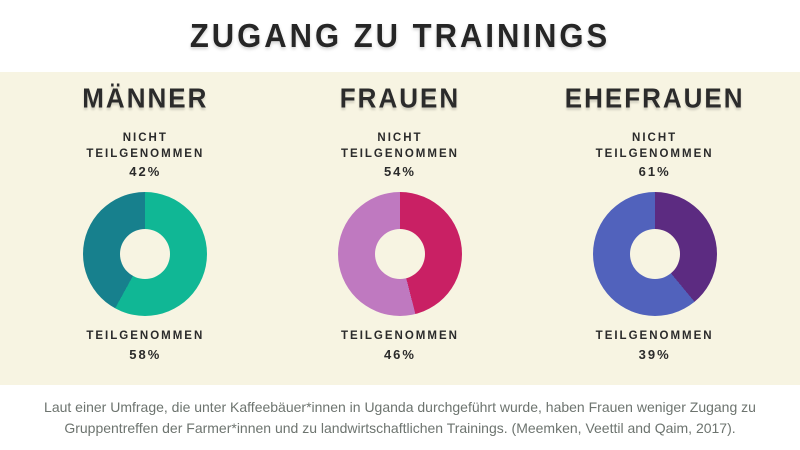  I want to click on donut-chart-ehefrauen, so click(654, 254).